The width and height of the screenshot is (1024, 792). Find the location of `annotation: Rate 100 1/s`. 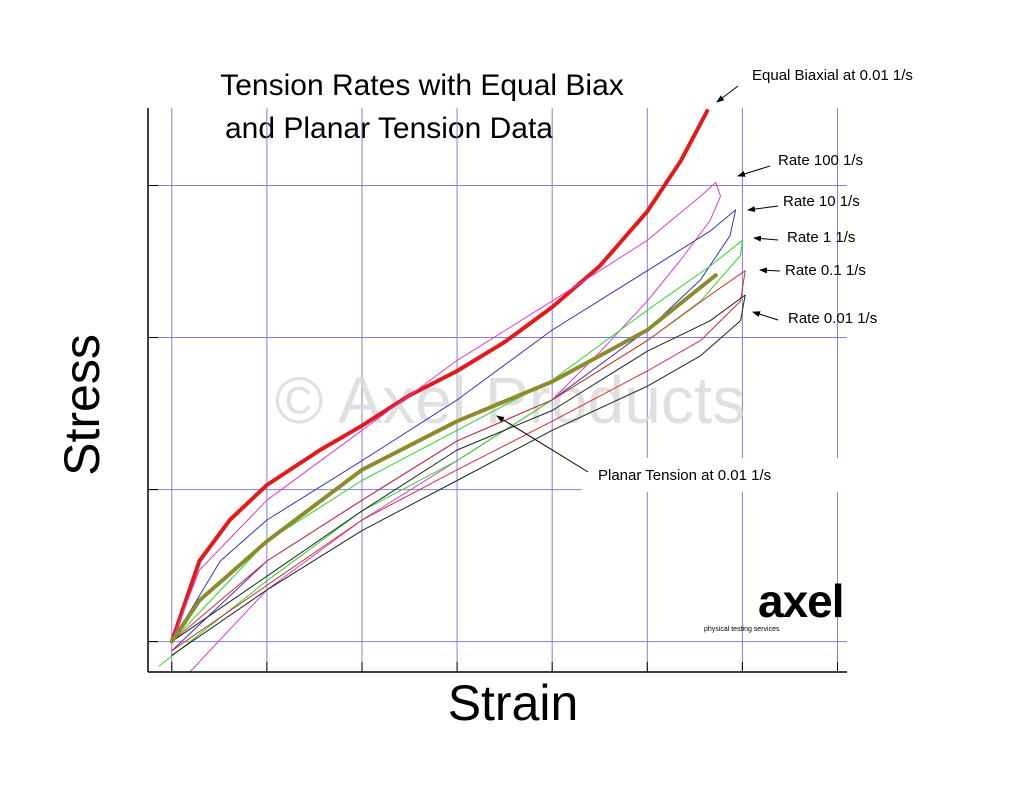

annotation: Rate 100 1/s is located at coordinates (820, 160).